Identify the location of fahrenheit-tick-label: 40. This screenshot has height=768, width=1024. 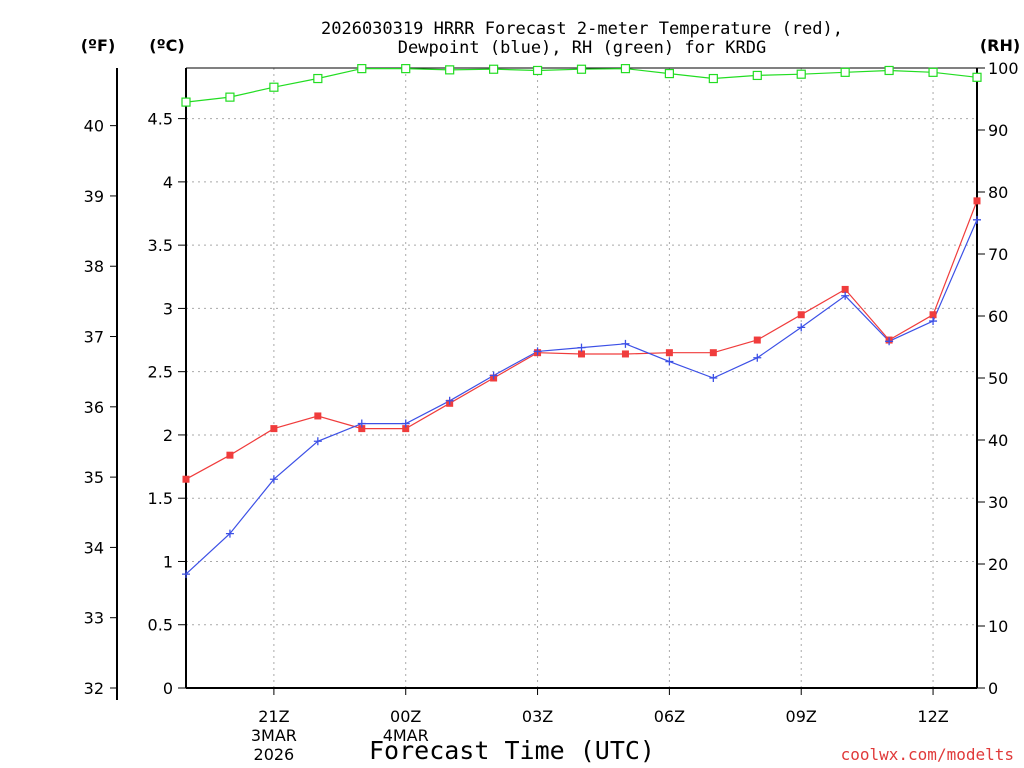
(94, 126).